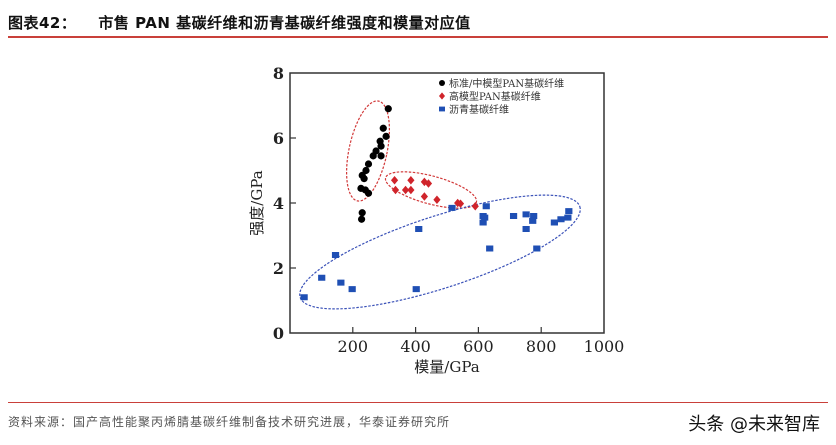 The height and width of the screenshot is (445, 836). What do you see at coordinates (368, 151) in the screenshot?
I see `ellipse-standard-pan` at bounding box center [368, 151].